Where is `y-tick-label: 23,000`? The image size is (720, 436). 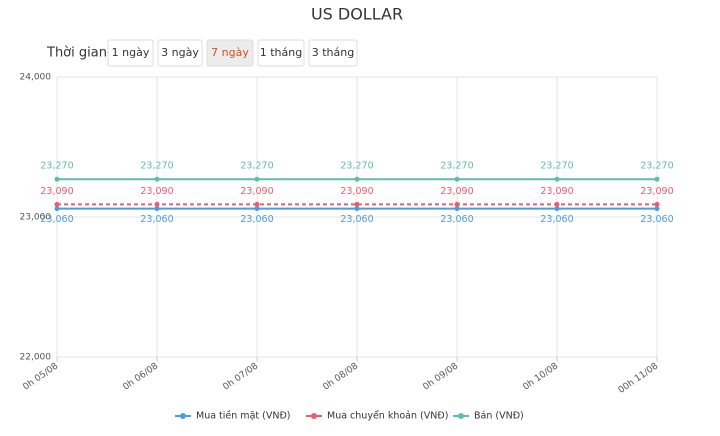 y-tick-label: 23,000 is located at coordinates (36, 218).